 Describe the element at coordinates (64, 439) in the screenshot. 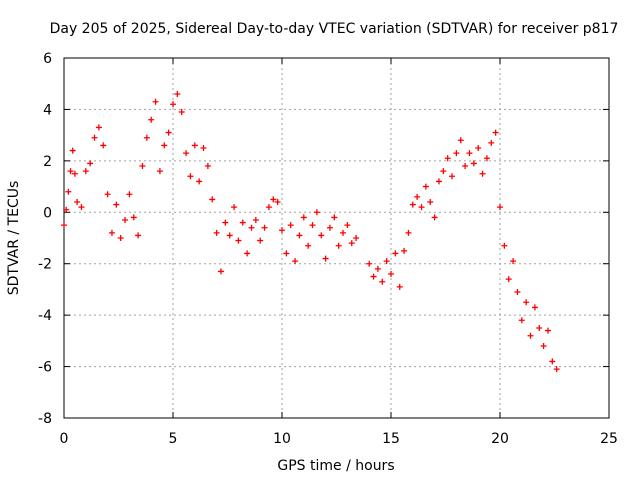

I see `x-tick-label: 0` at that location.